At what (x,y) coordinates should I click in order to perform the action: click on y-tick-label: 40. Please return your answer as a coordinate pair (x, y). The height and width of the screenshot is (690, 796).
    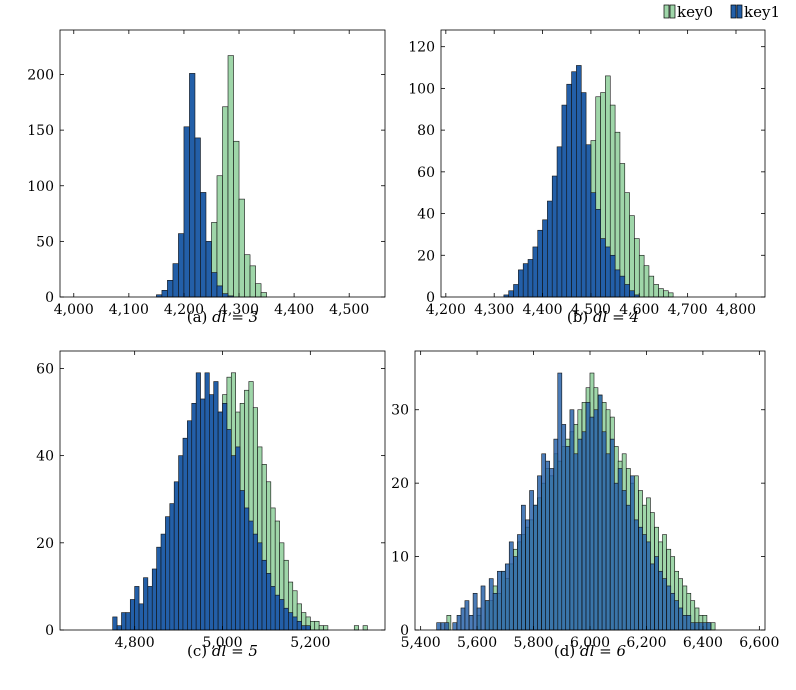
    Looking at the image, I should click on (45, 457).